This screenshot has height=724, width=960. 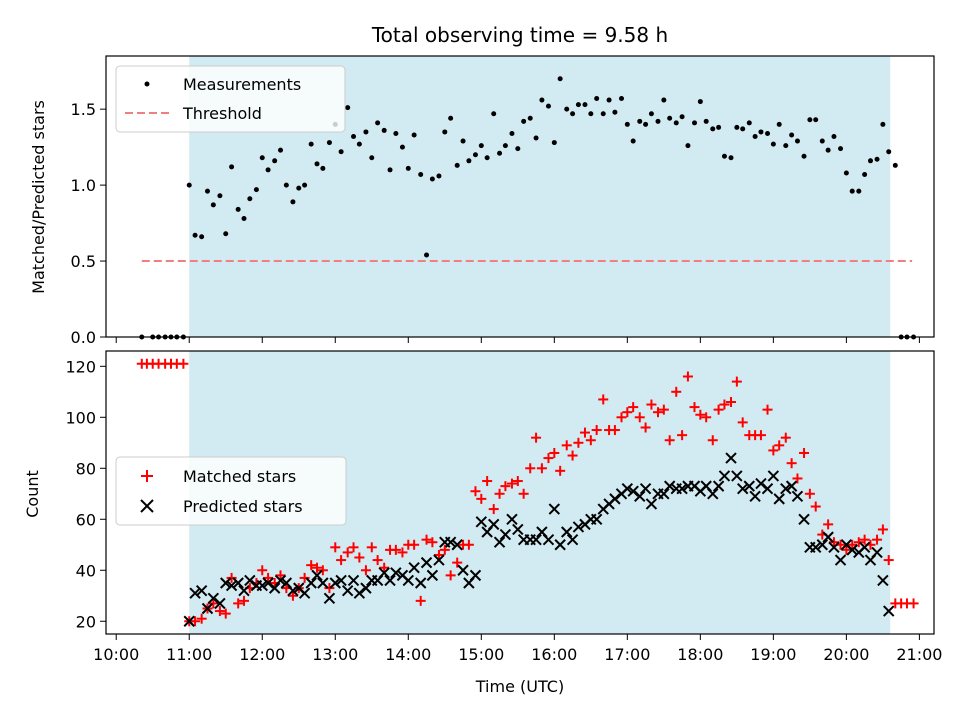 I want to click on x-tick-label: 13:00, so click(x=335, y=654).